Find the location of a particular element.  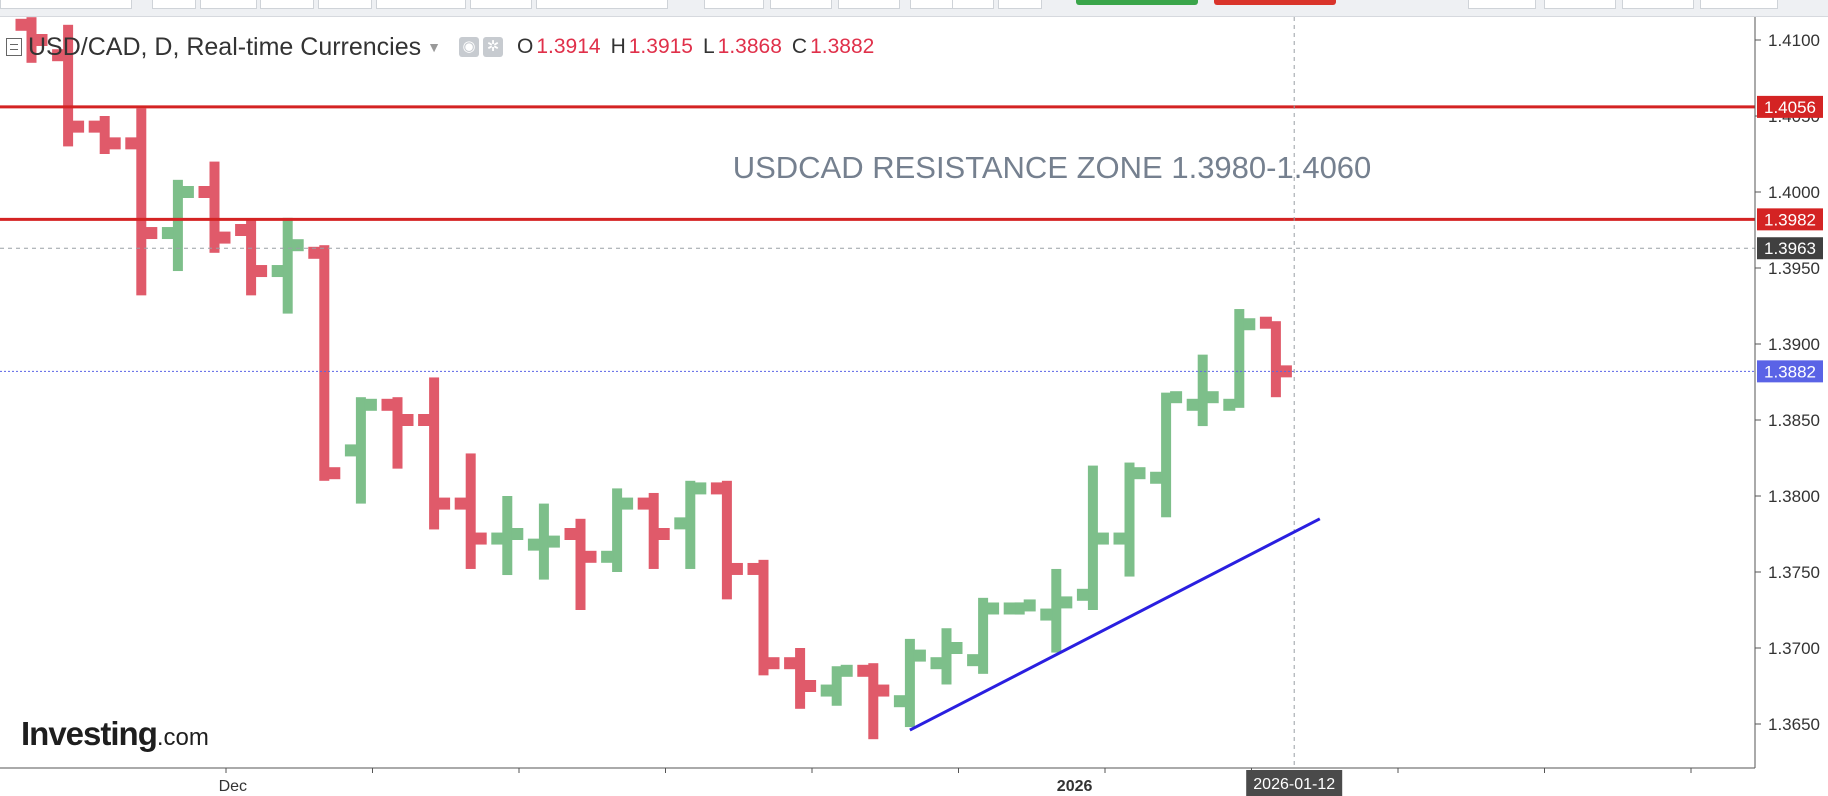

price-label: 1.3963 is located at coordinates (1790, 248).